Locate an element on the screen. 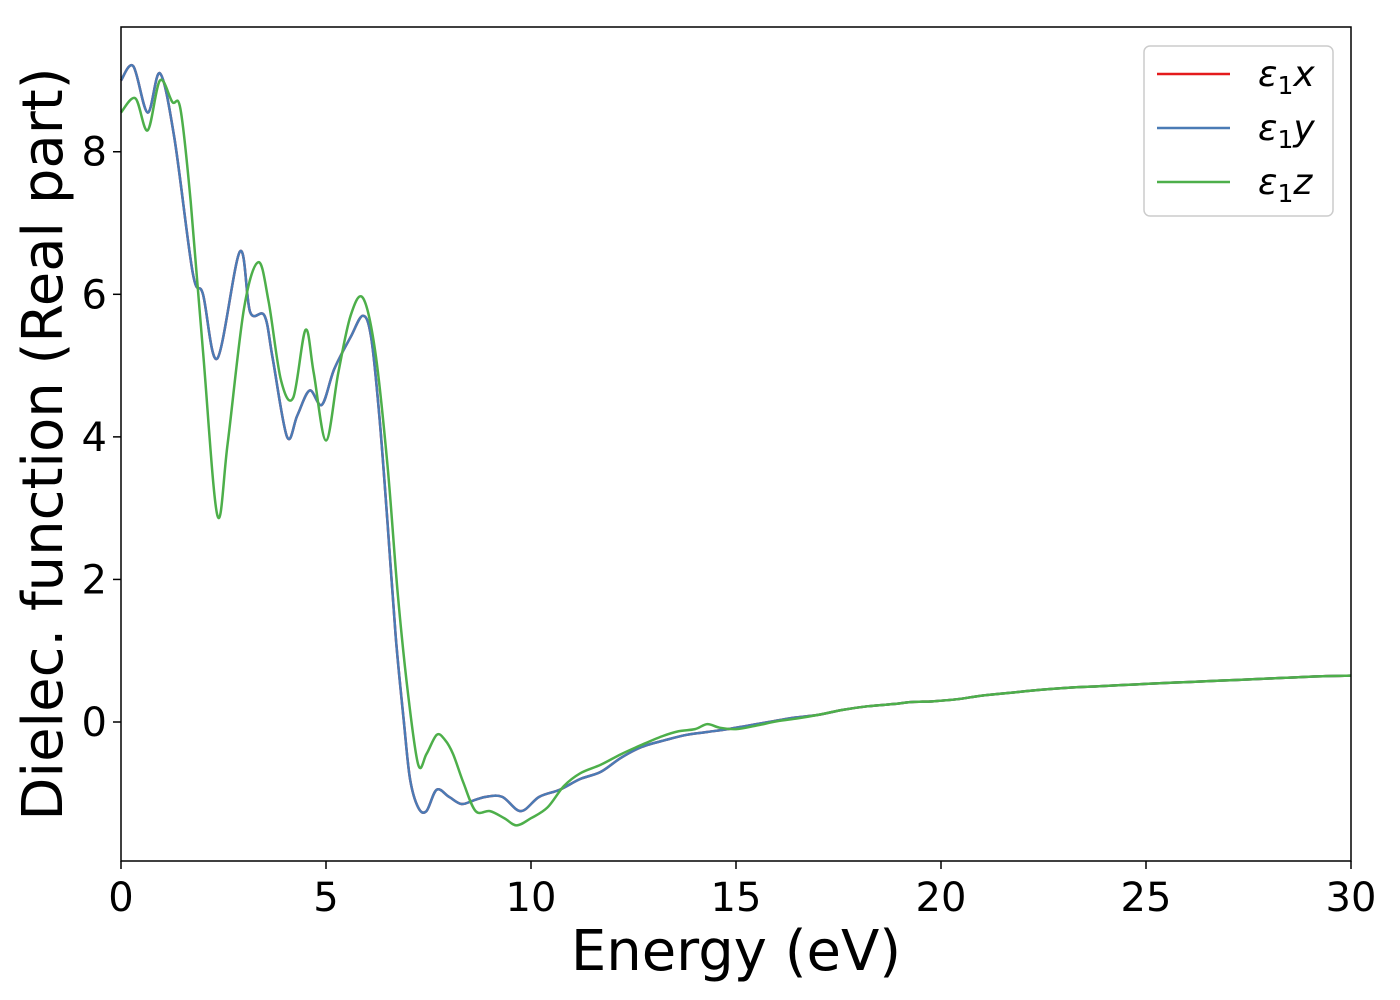 Image resolution: width=1400 pixels, height=1000 pixels. legend: ε1x ε1y ε1z is located at coordinates (1238, 131).